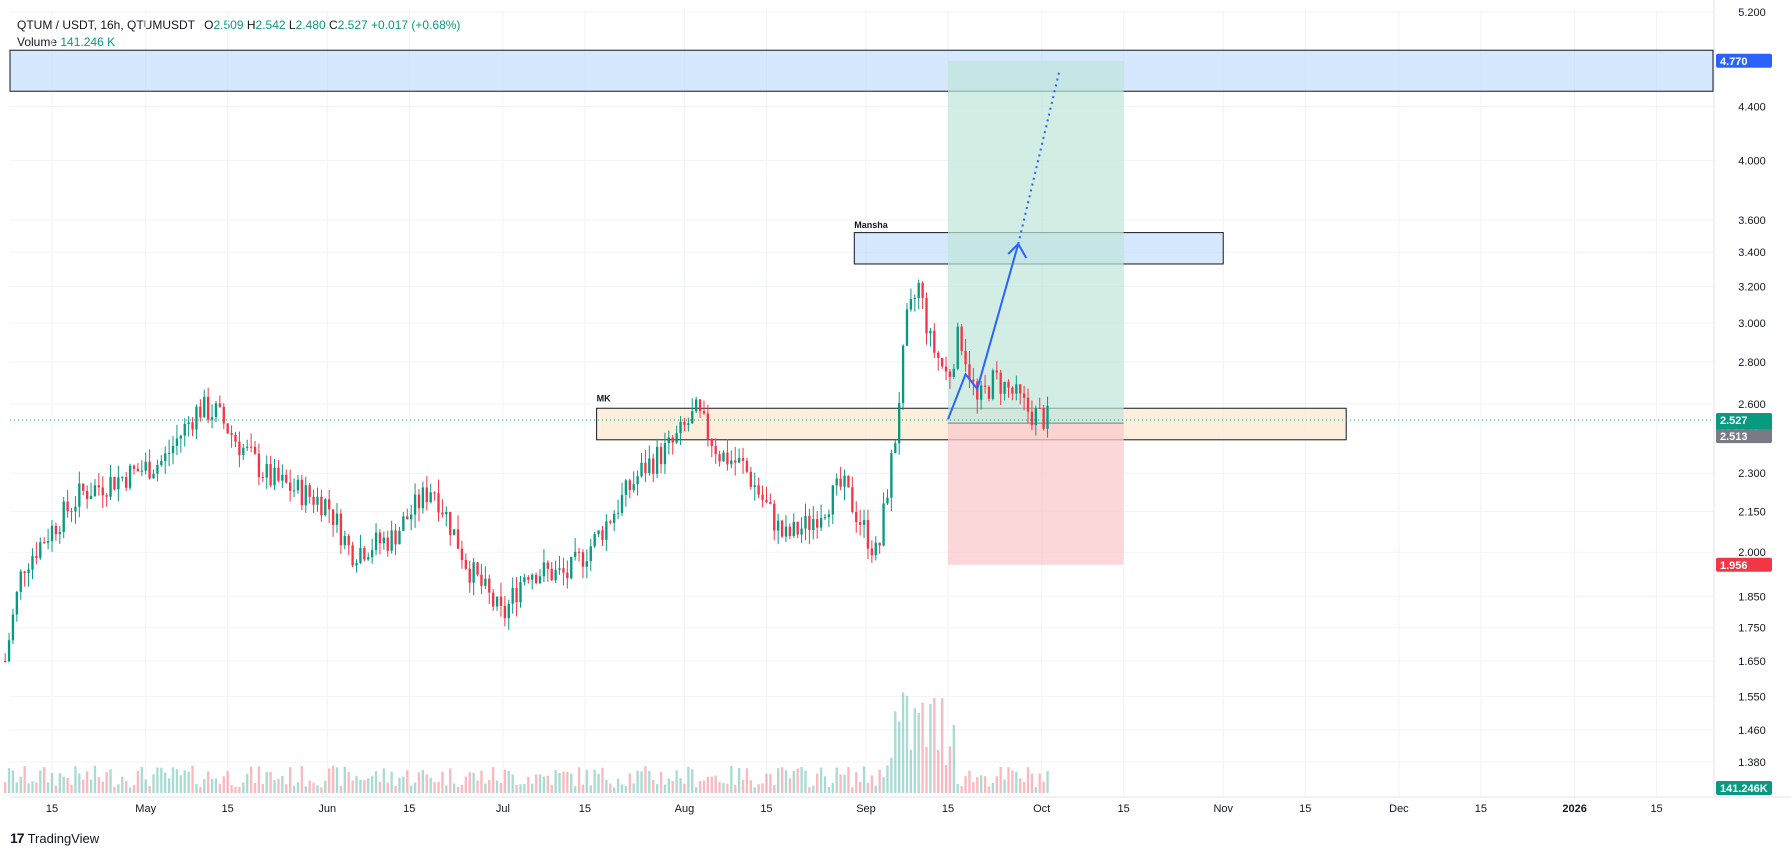 The width and height of the screenshot is (1791, 858). What do you see at coordinates (1574, 809) in the screenshot?
I see `x-tick-label: 2026` at bounding box center [1574, 809].